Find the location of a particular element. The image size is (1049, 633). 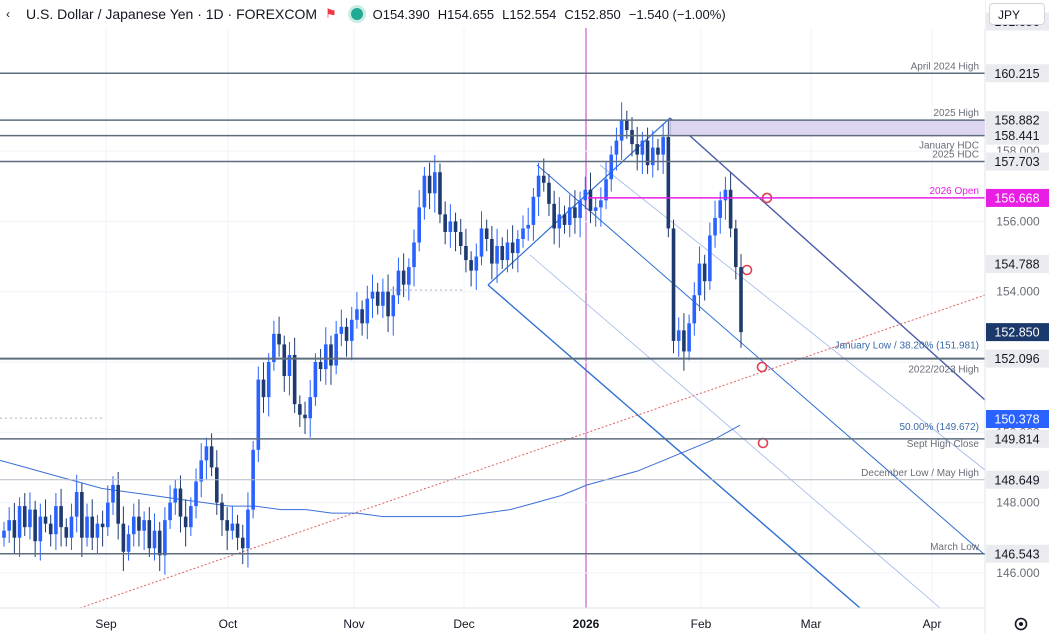

price-label-value: 146.543 is located at coordinates (1016, 554).